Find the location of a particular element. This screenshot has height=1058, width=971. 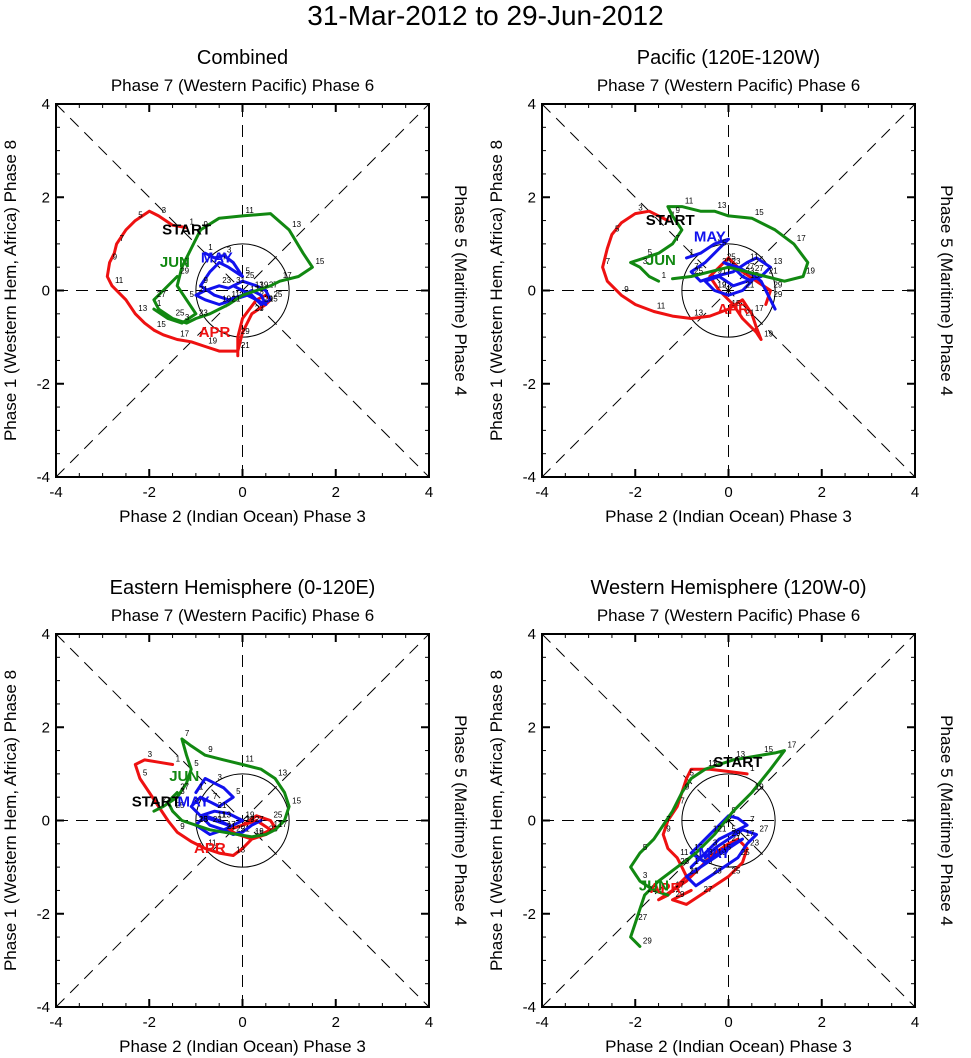

day-marker-apr: 19 is located at coordinates (250, 819).